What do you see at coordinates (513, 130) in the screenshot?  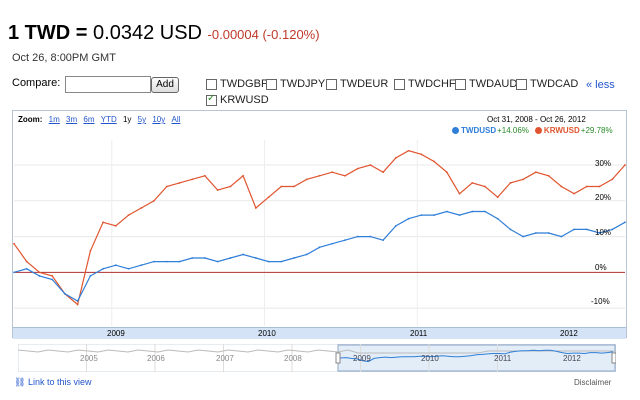 I see `legend-twdusd-change: +14.06%` at bounding box center [513, 130].